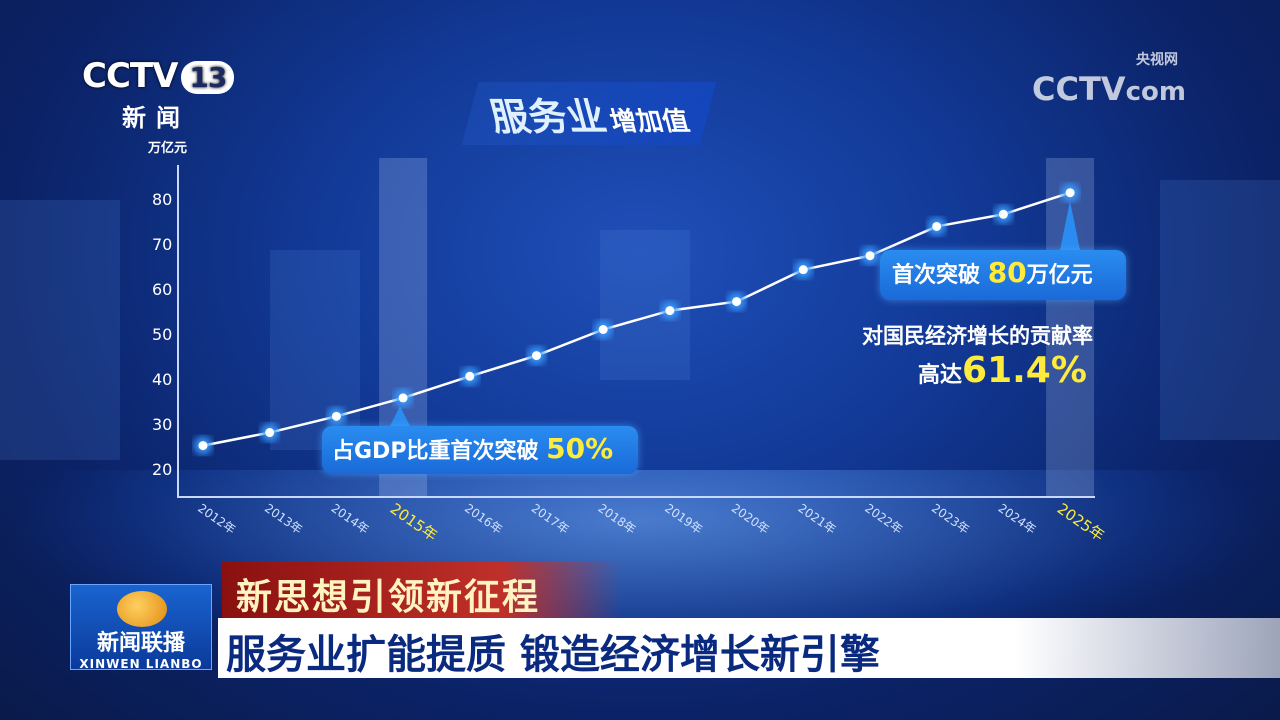  I want to click on callout-2015-text: 占GDP比重首次突破, so click(435, 451).